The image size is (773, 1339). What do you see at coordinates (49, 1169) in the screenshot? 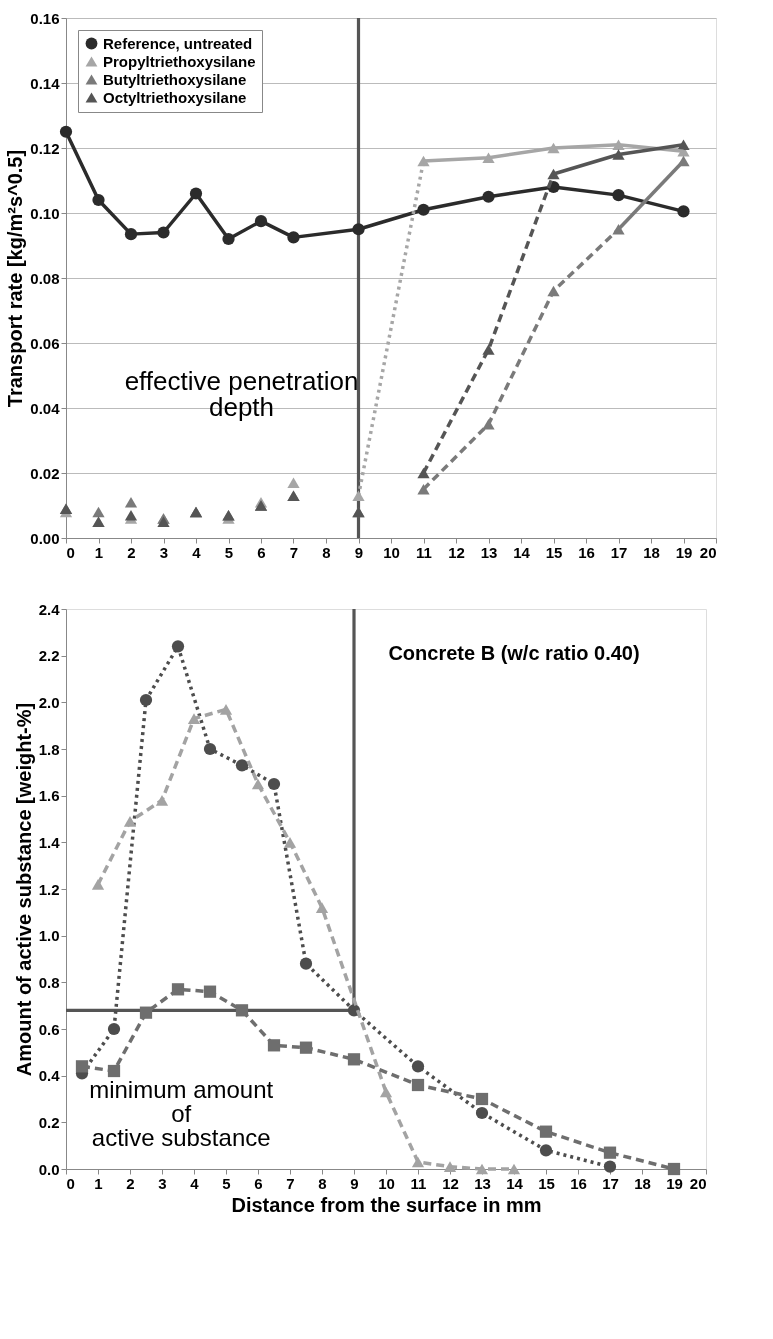
I see `y-tick-label: 0.0` at bounding box center [49, 1169].